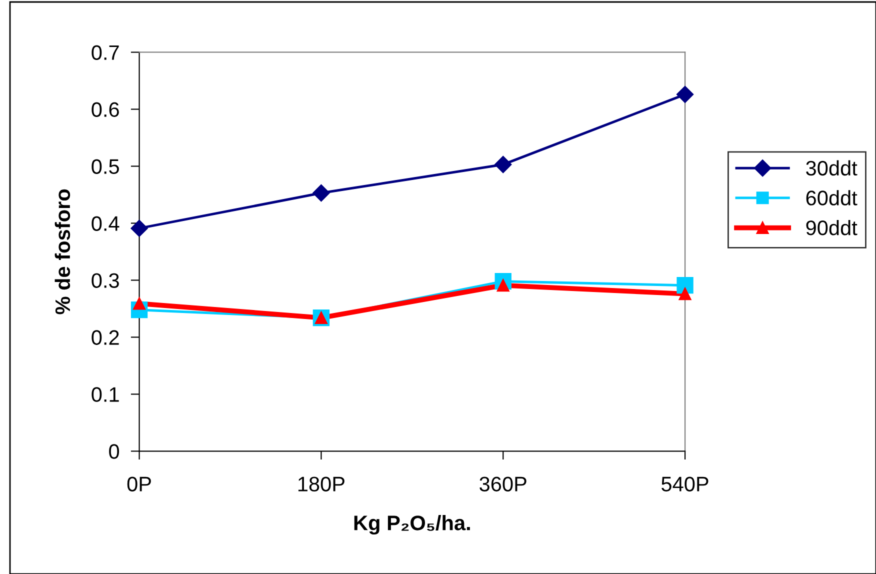  Describe the element at coordinates (105, 109) in the screenshot. I see `y-tick-label: 0.6` at that location.